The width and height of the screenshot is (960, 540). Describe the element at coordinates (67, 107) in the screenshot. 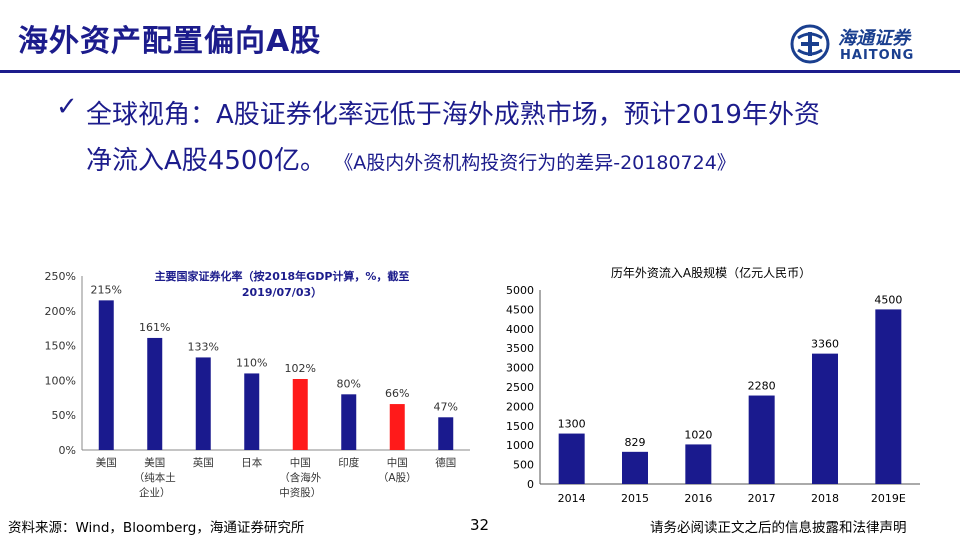

I see `checkmark-icon: ✓` at that location.